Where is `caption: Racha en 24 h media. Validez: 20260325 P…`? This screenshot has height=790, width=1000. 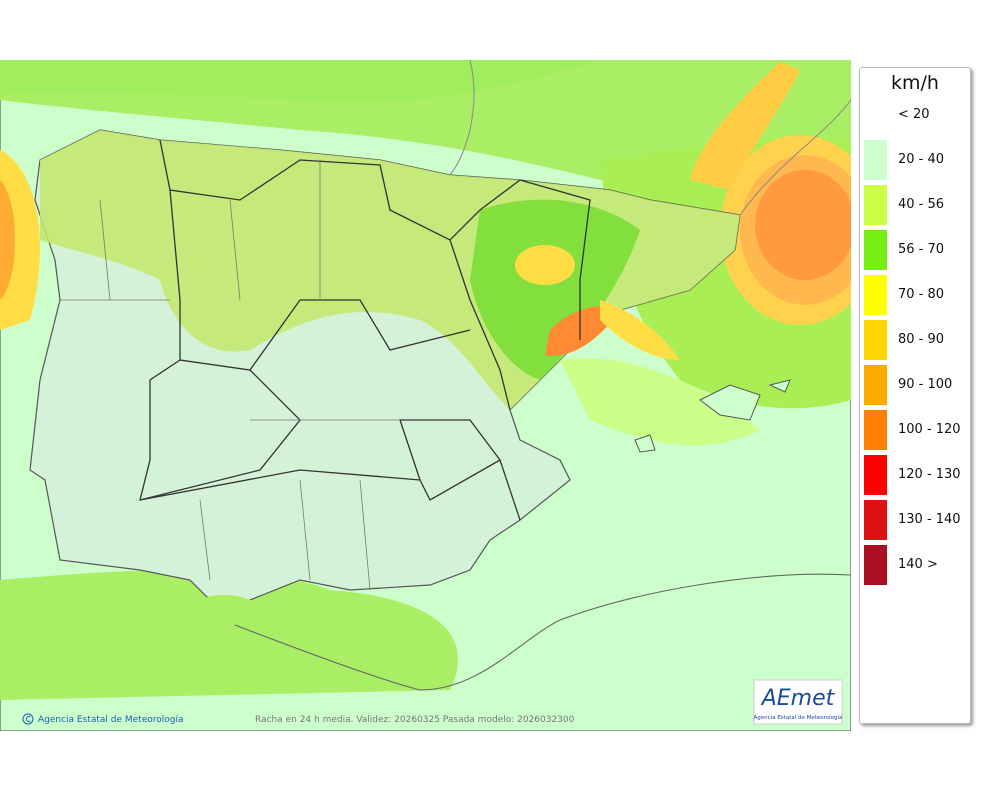
caption: Racha en 24 h media. Validez: 20260325 P… is located at coordinates (415, 720).